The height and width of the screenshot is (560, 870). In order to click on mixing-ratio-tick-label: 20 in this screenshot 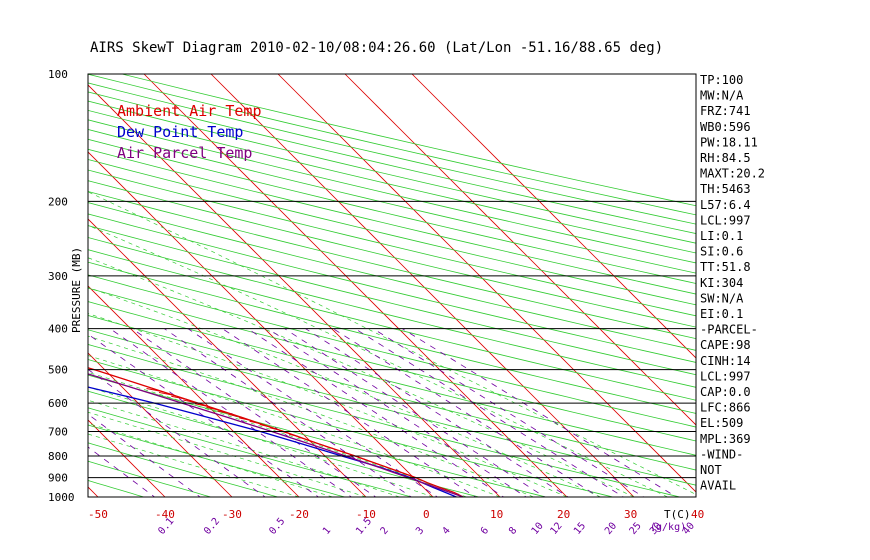, I will do `click(611, 529)`.